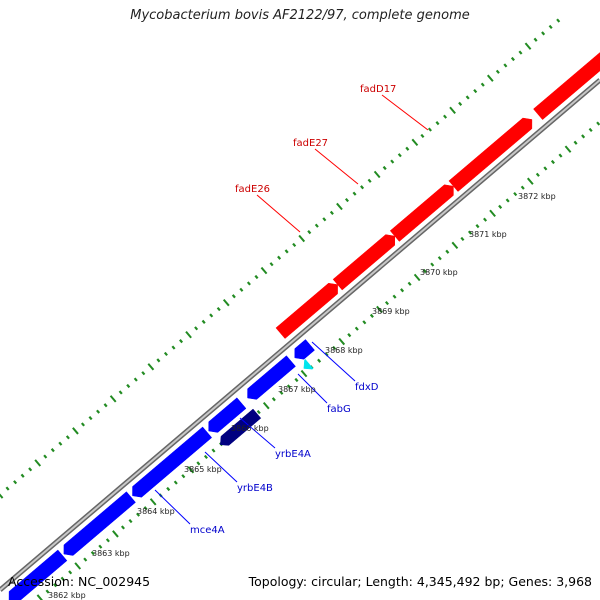 Image resolution: width=600 pixels, height=600 pixels. What do you see at coordinates (344, 350) in the screenshot?
I see `kbp-tick-label: 3868 kbp` at bounding box center [344, 350].